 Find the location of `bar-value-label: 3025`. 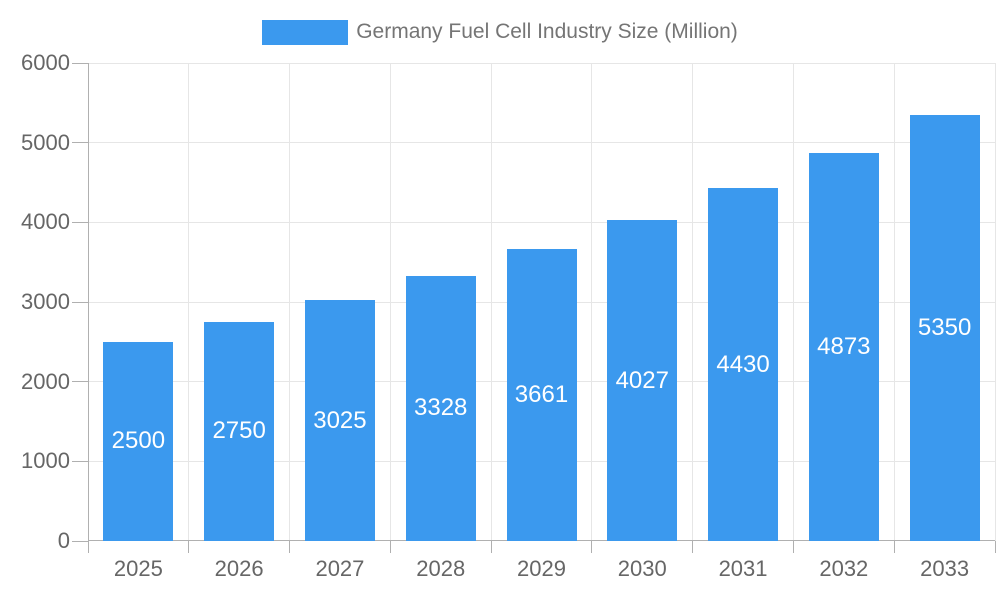

bar-value-label: 3025 is located at coordinates (340, 420).